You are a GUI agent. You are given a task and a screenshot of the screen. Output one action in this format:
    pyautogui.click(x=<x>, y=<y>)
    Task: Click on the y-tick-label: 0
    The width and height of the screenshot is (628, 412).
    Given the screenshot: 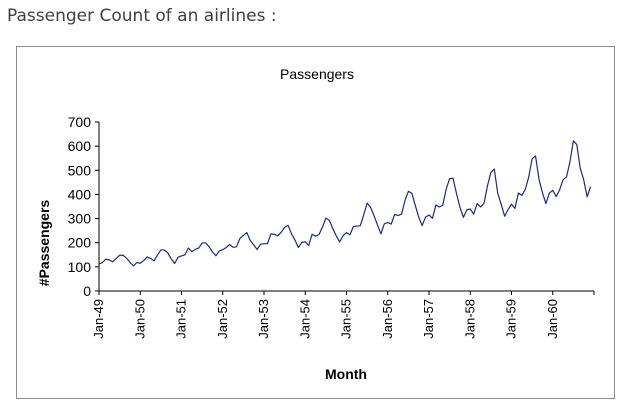 What is the action you would take?
    pyautogui.click(x=87, y=291)
    